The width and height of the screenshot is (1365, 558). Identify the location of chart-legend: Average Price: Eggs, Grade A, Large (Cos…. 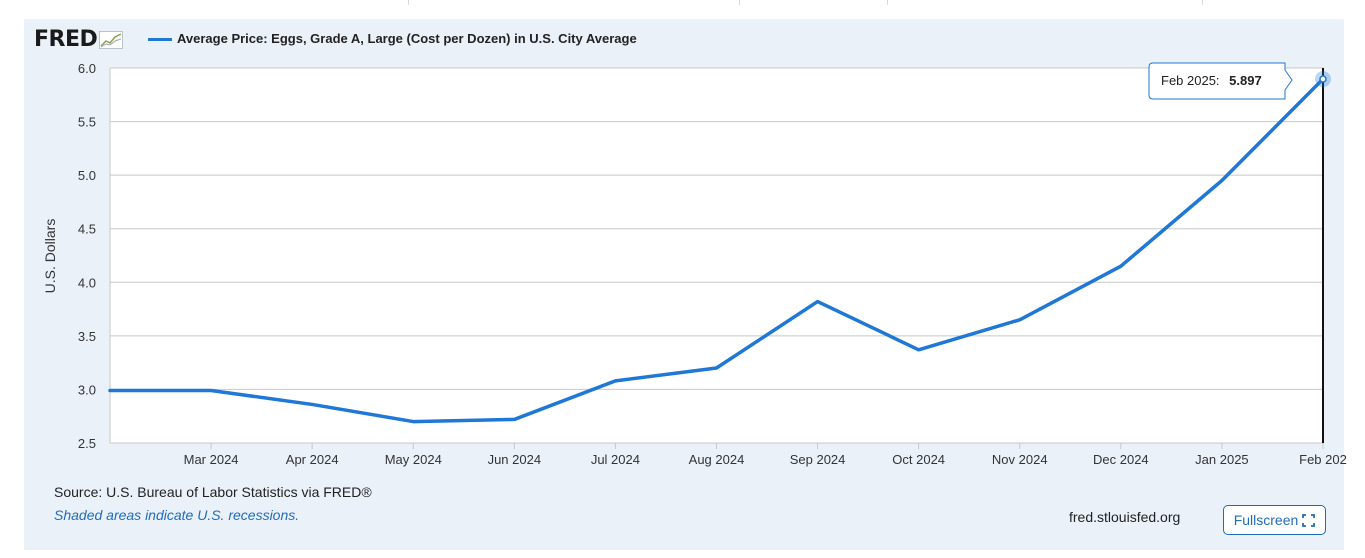
(392, 39).